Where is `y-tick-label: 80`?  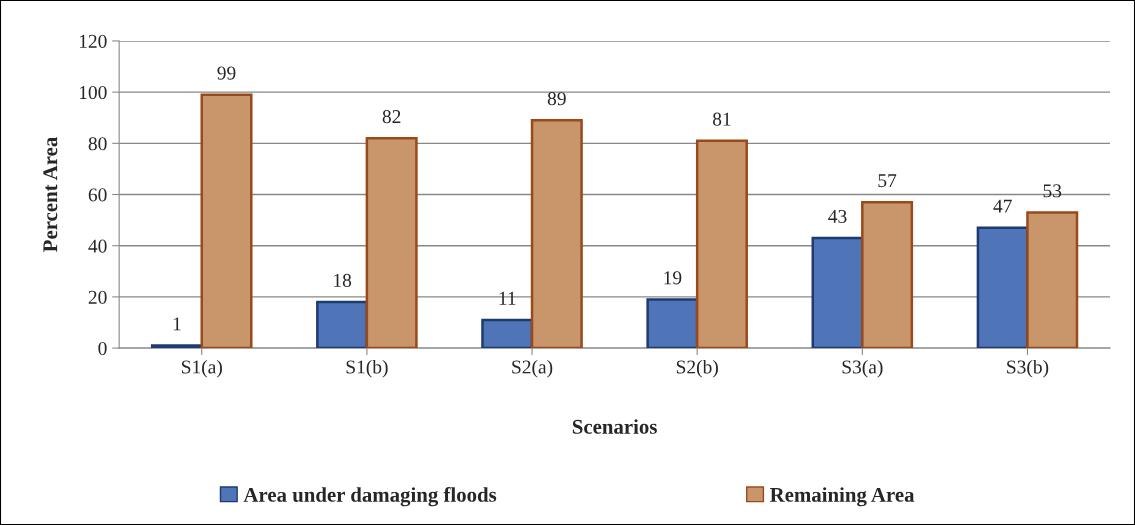
y-tick-label: 80 is located at coordinates (97, 144).